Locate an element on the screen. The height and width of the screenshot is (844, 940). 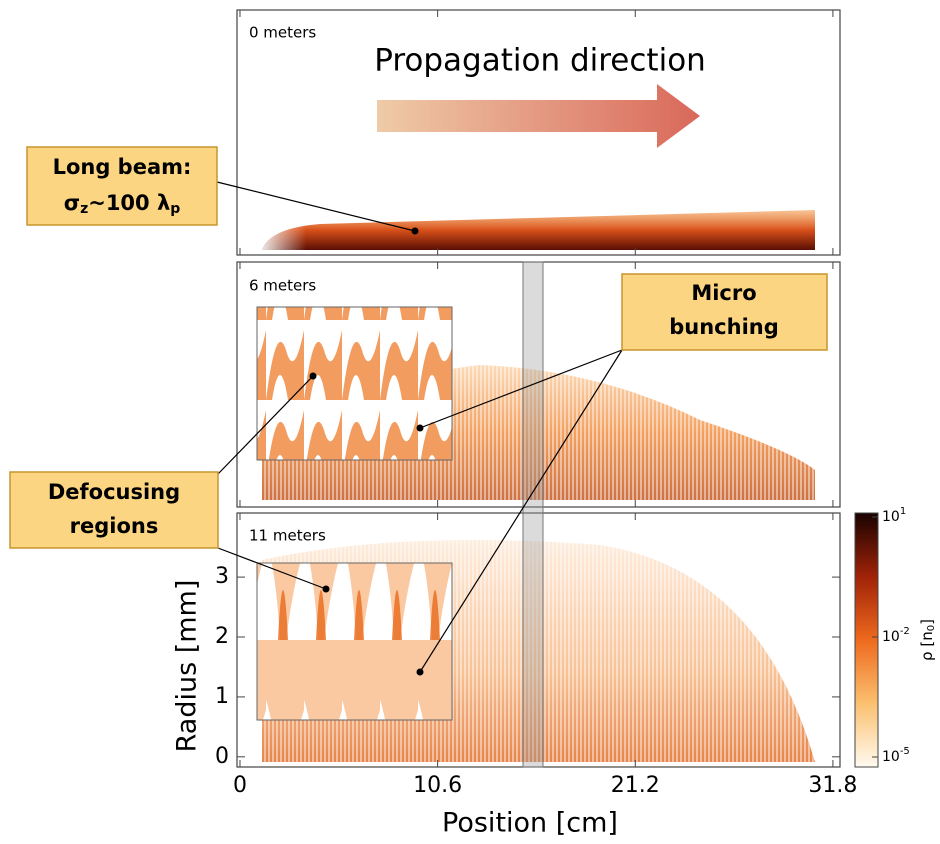
colorbar-tick-label: 10⁻⁵ is located at coordinates (896, 755).